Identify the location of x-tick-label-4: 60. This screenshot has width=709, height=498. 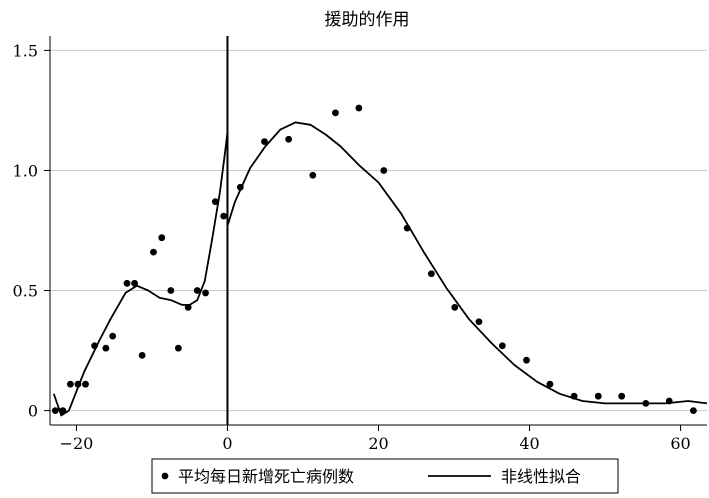
(680, 443).